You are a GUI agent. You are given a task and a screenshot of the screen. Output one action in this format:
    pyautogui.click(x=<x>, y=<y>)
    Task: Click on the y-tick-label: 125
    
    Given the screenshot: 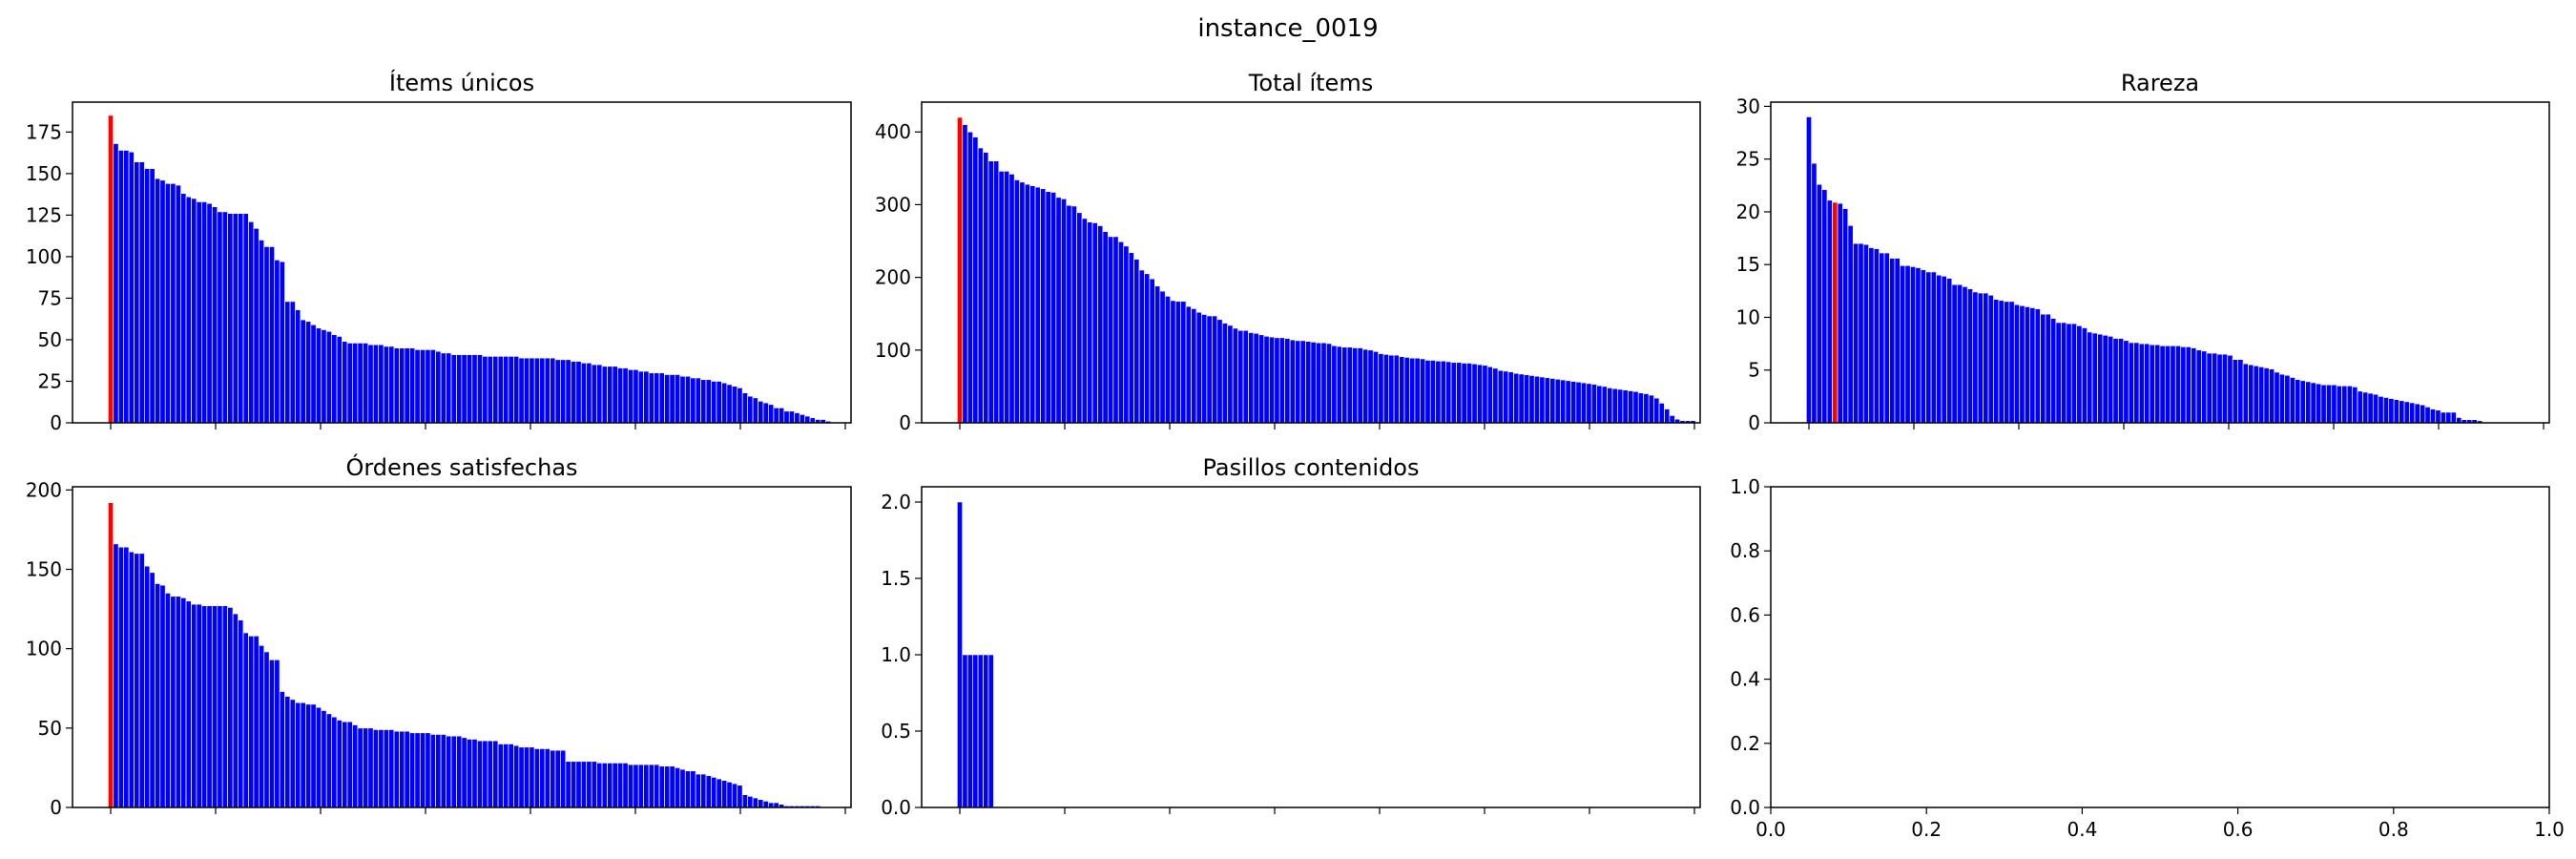 What is the action you would take?
    pyautogui.click(x=44, y=214)
    